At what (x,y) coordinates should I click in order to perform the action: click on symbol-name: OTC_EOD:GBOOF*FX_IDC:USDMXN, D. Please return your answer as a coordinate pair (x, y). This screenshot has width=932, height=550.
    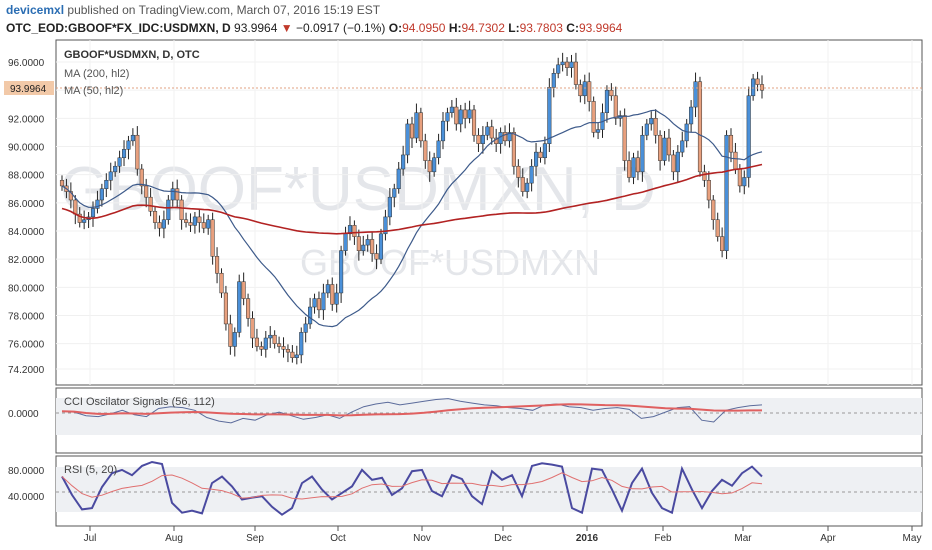
    Looking at the image, I should click on (118, 28).